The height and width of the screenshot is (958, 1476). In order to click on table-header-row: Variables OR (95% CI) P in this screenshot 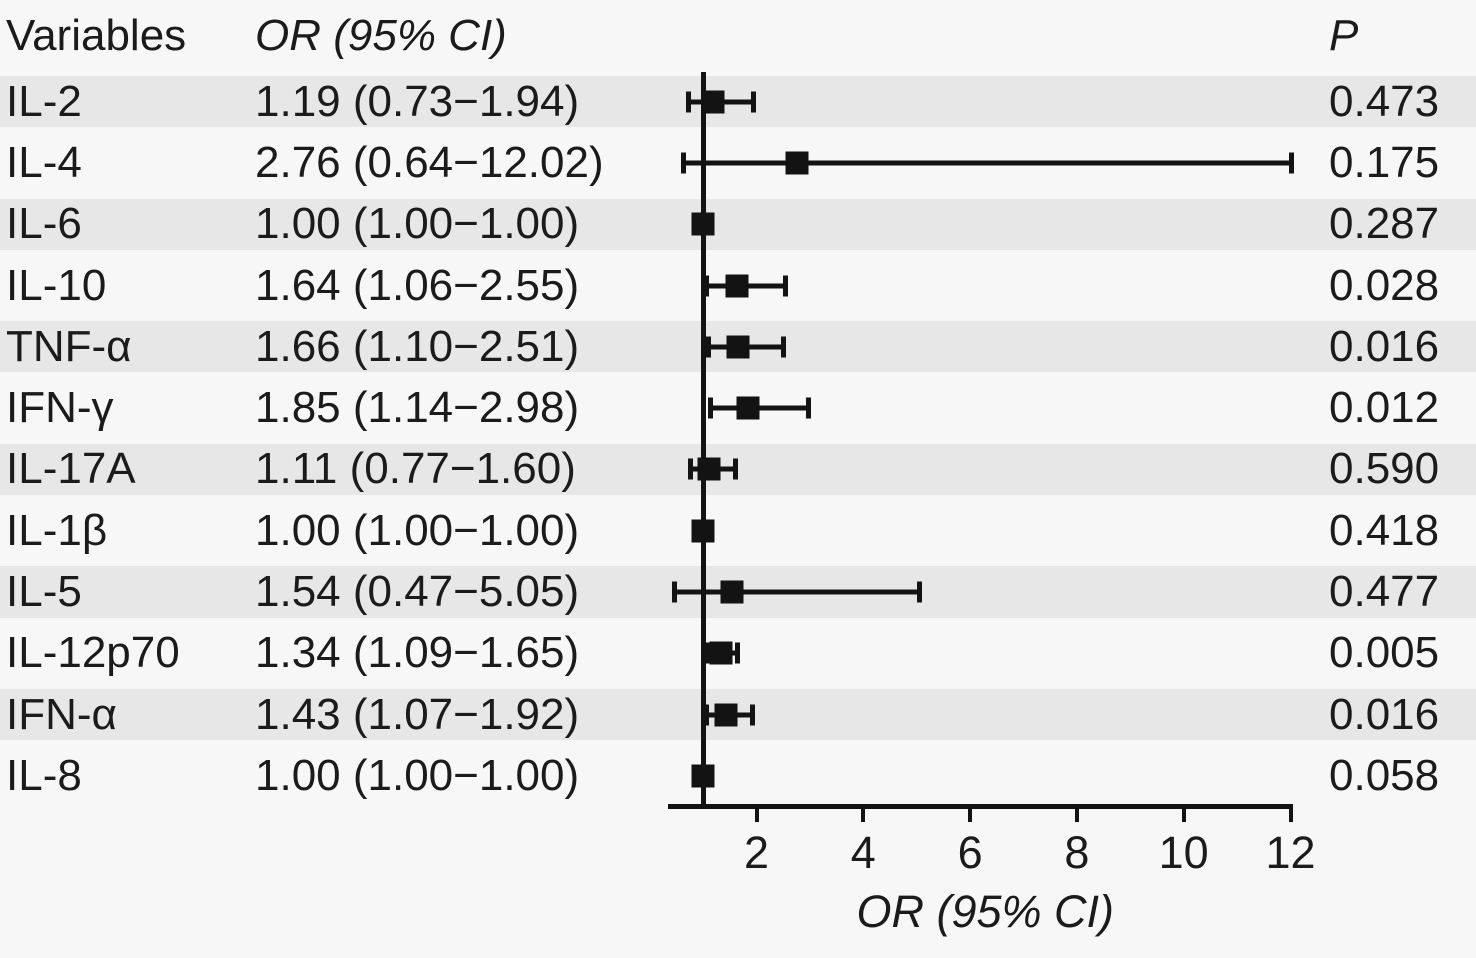, I will do `click(738, 35)`.